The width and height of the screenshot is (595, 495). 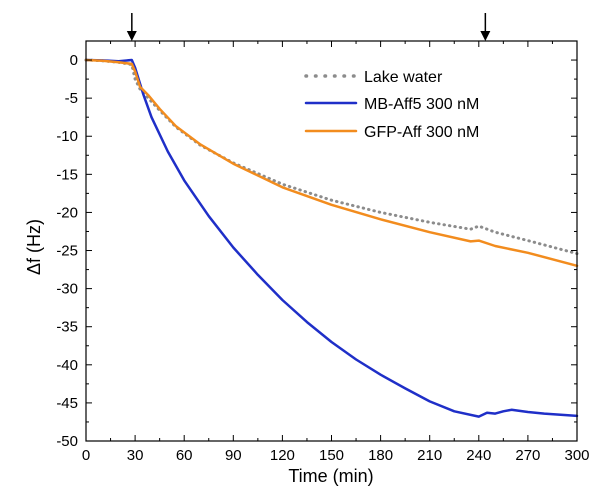 I want to click on y-tick-label: -25, so click(x=67, y=251).